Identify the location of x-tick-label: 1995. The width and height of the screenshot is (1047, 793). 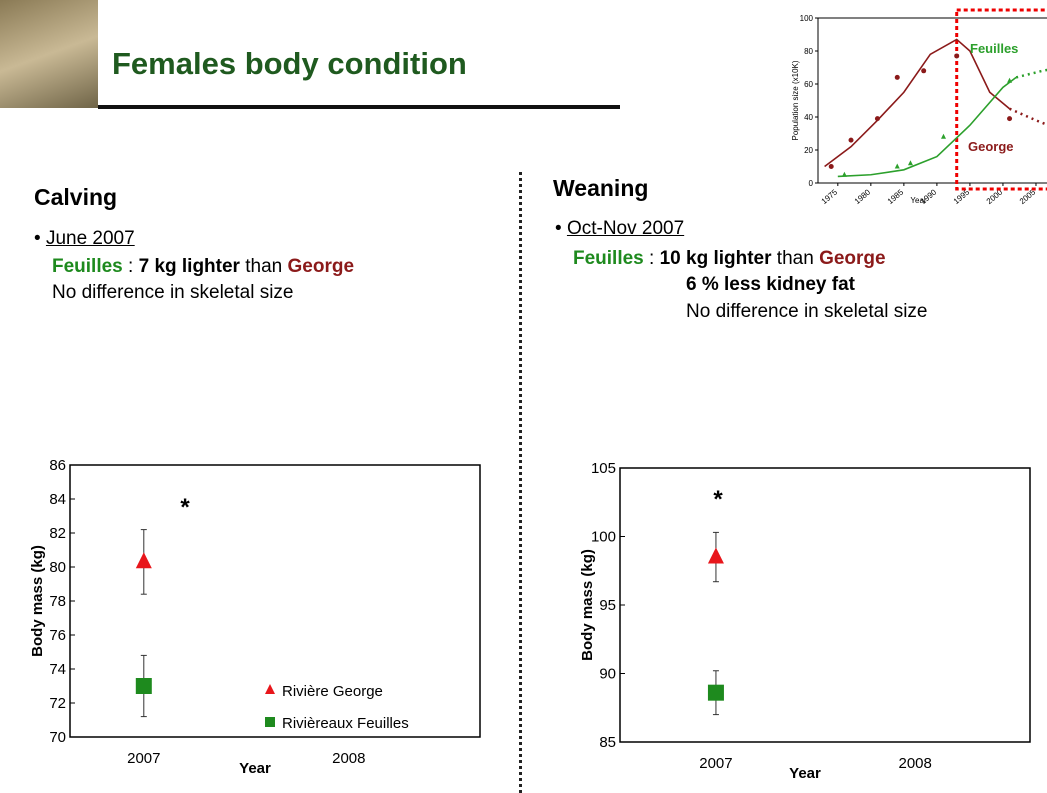
(962, 196).